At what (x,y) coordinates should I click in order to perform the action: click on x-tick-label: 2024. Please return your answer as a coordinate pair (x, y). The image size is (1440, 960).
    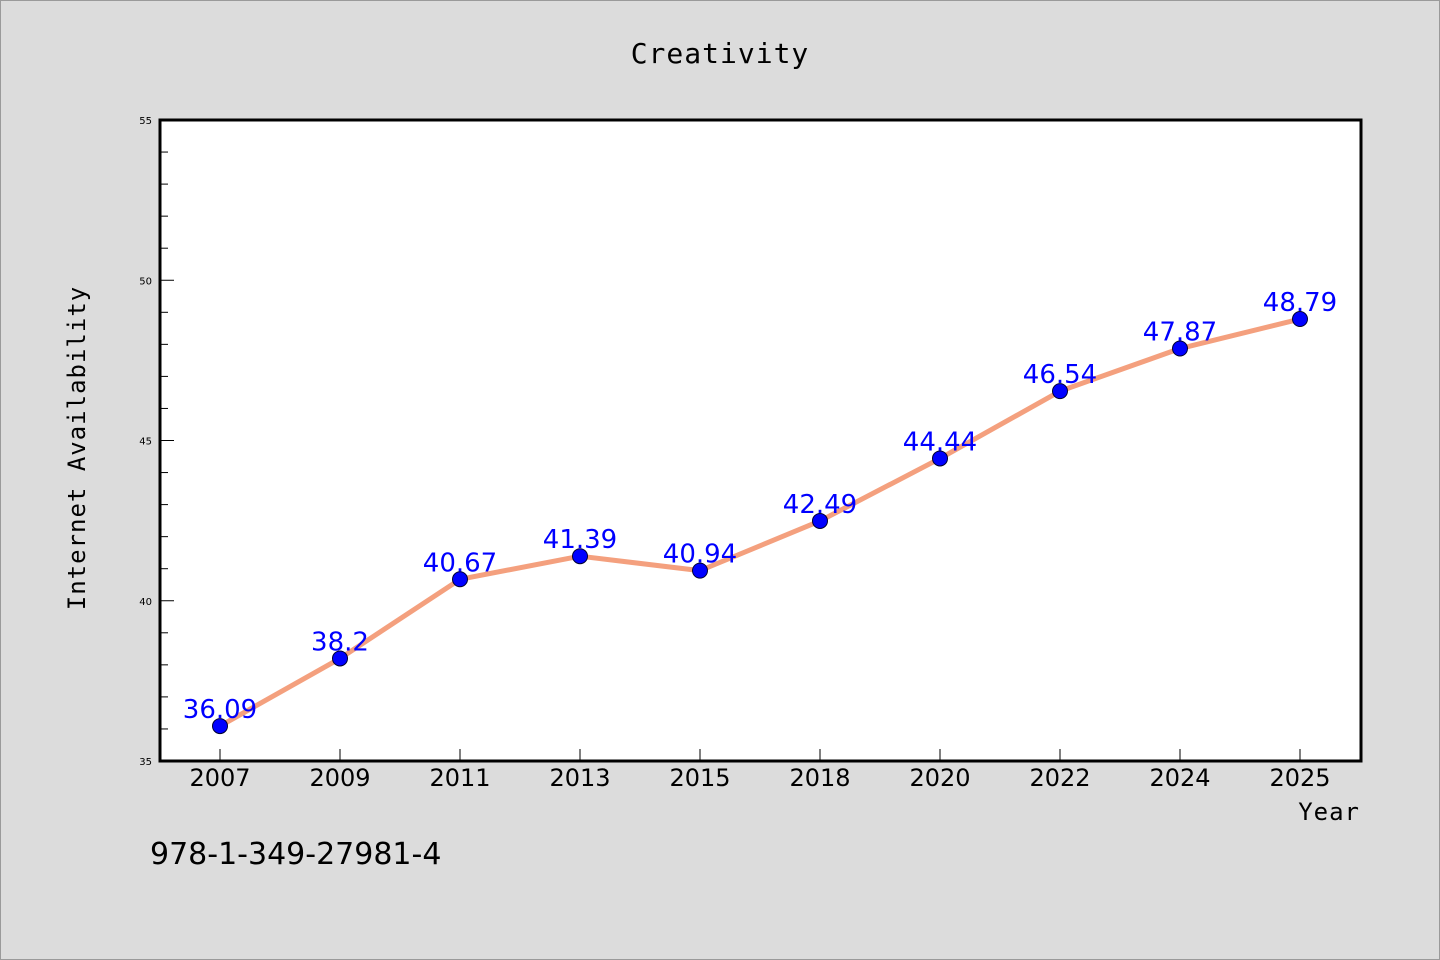
    Looking at the image, I should click on (1179, 778).